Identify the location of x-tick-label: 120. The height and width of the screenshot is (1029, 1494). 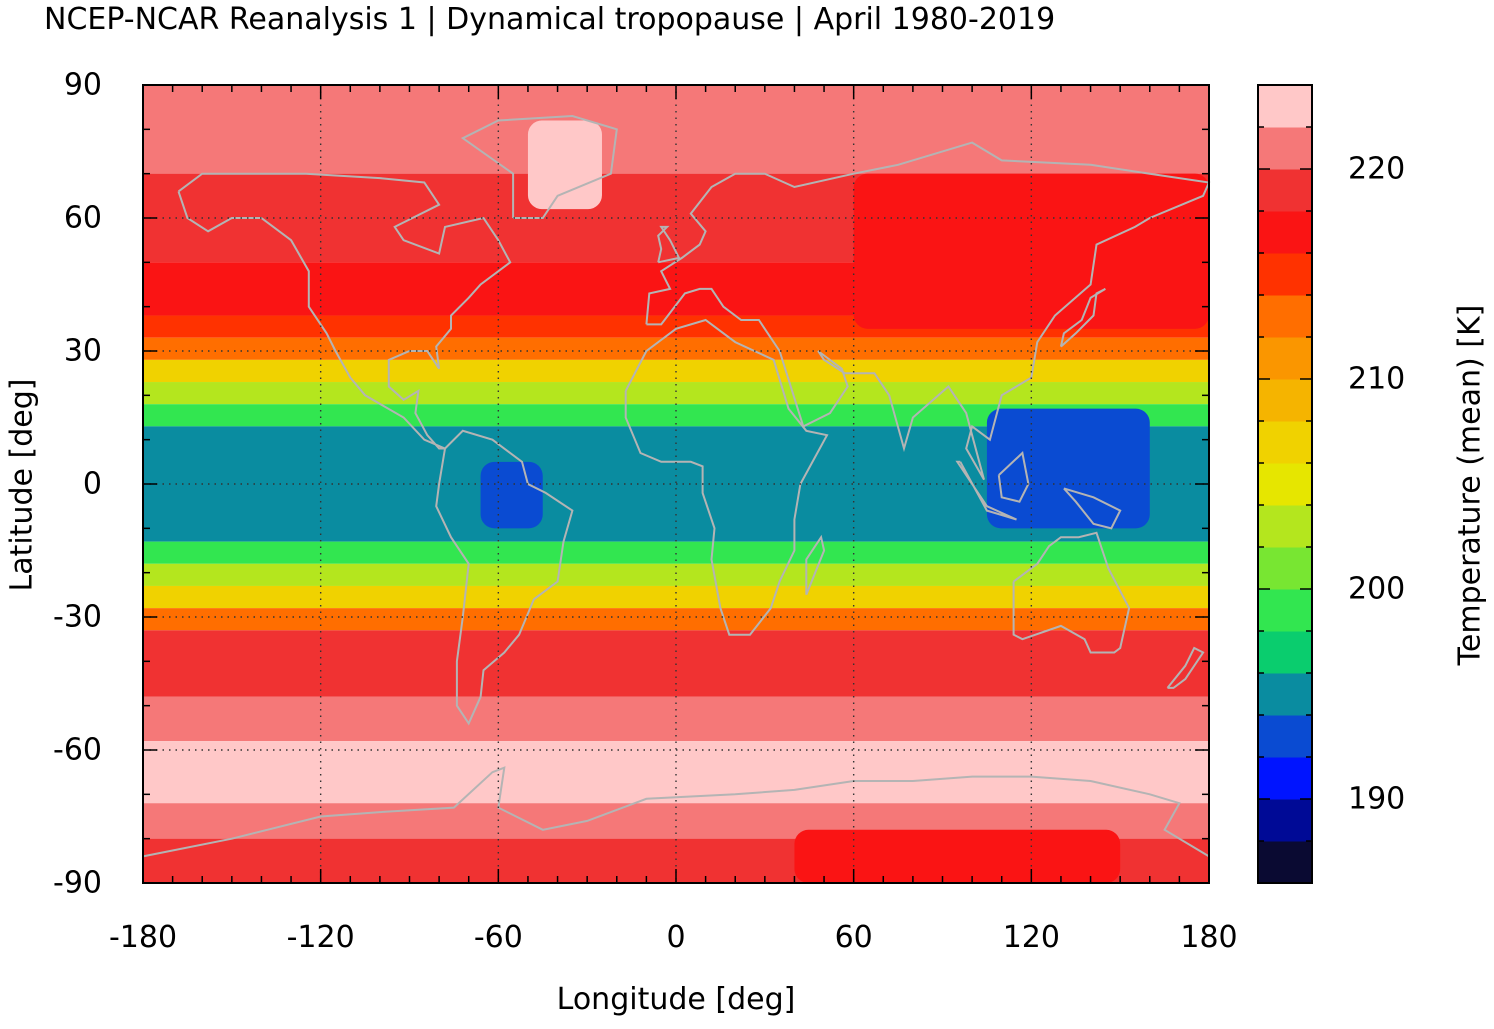
(1031, 937).